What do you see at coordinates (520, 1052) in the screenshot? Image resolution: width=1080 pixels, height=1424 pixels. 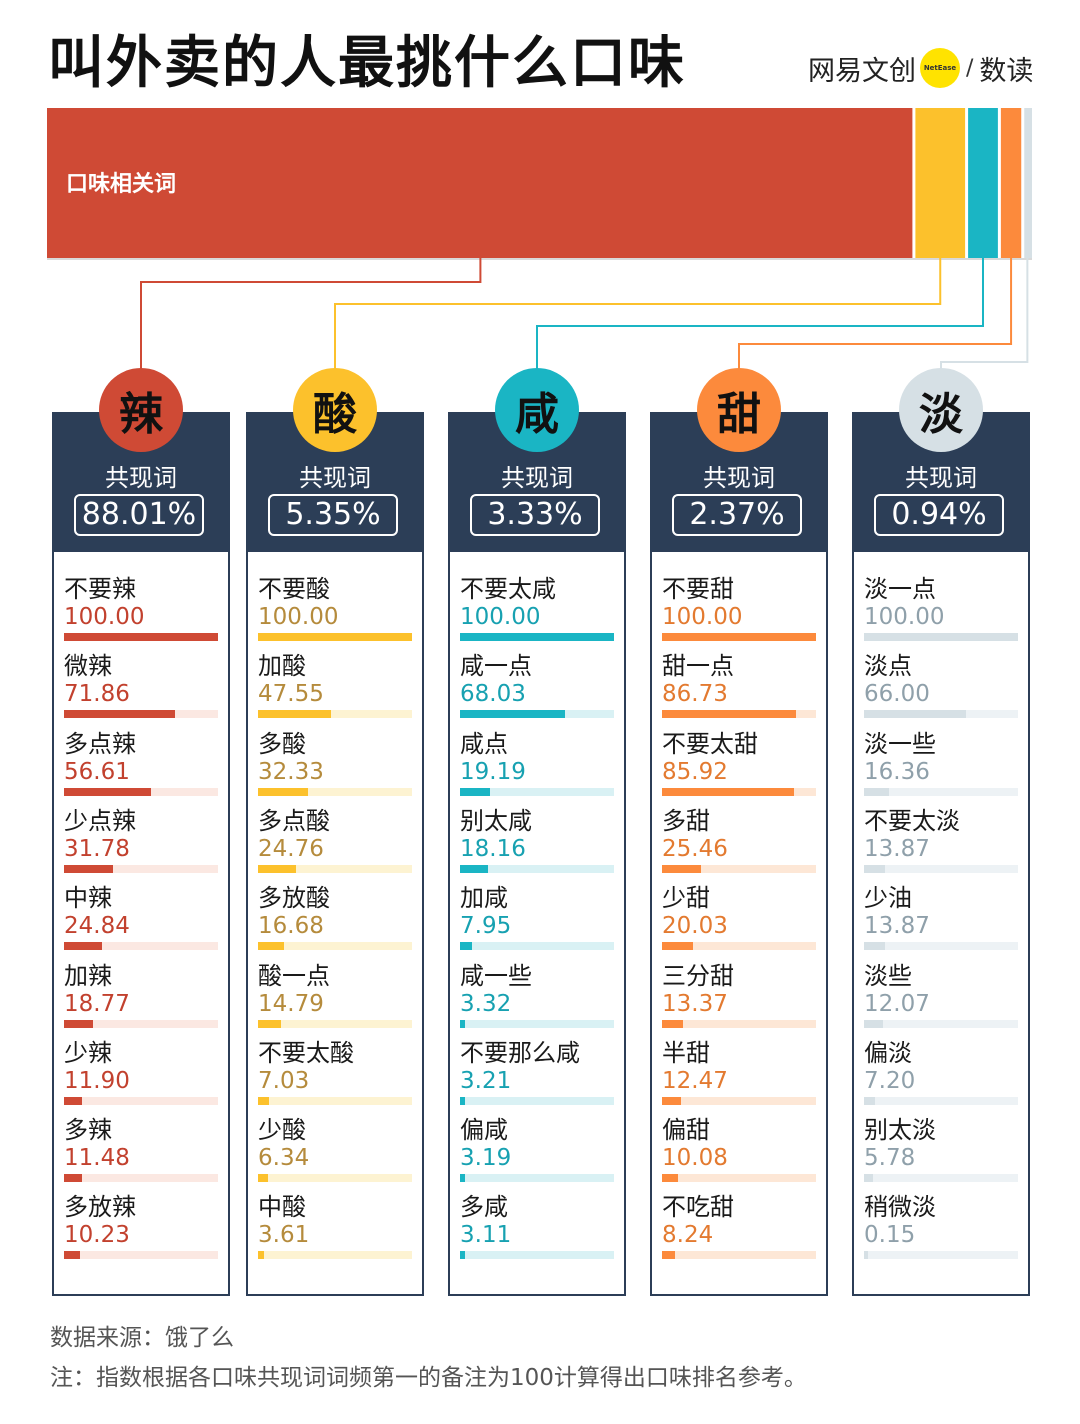 I see `keyword-label: 不要那么咸` at bounding box center [520, 1052].